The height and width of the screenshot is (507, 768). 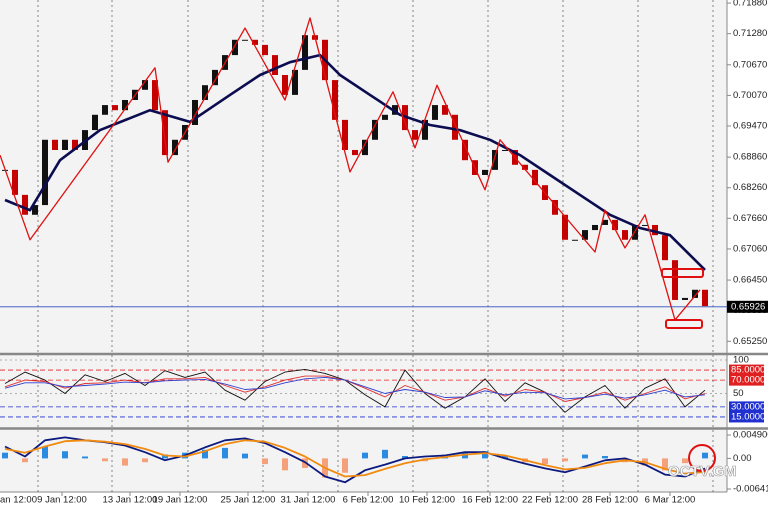 I want to click on oscillator-line, so click(x=355, y=388).